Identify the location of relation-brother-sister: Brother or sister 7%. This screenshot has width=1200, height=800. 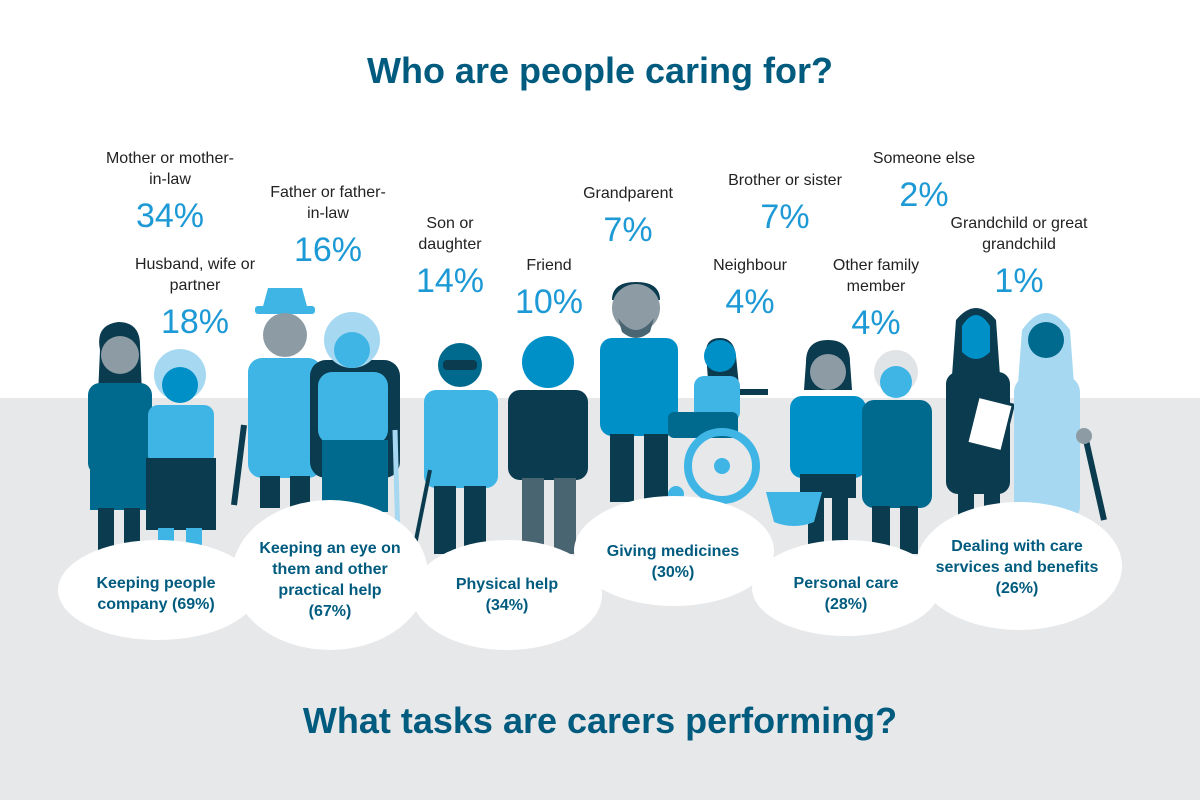
(785, 203).